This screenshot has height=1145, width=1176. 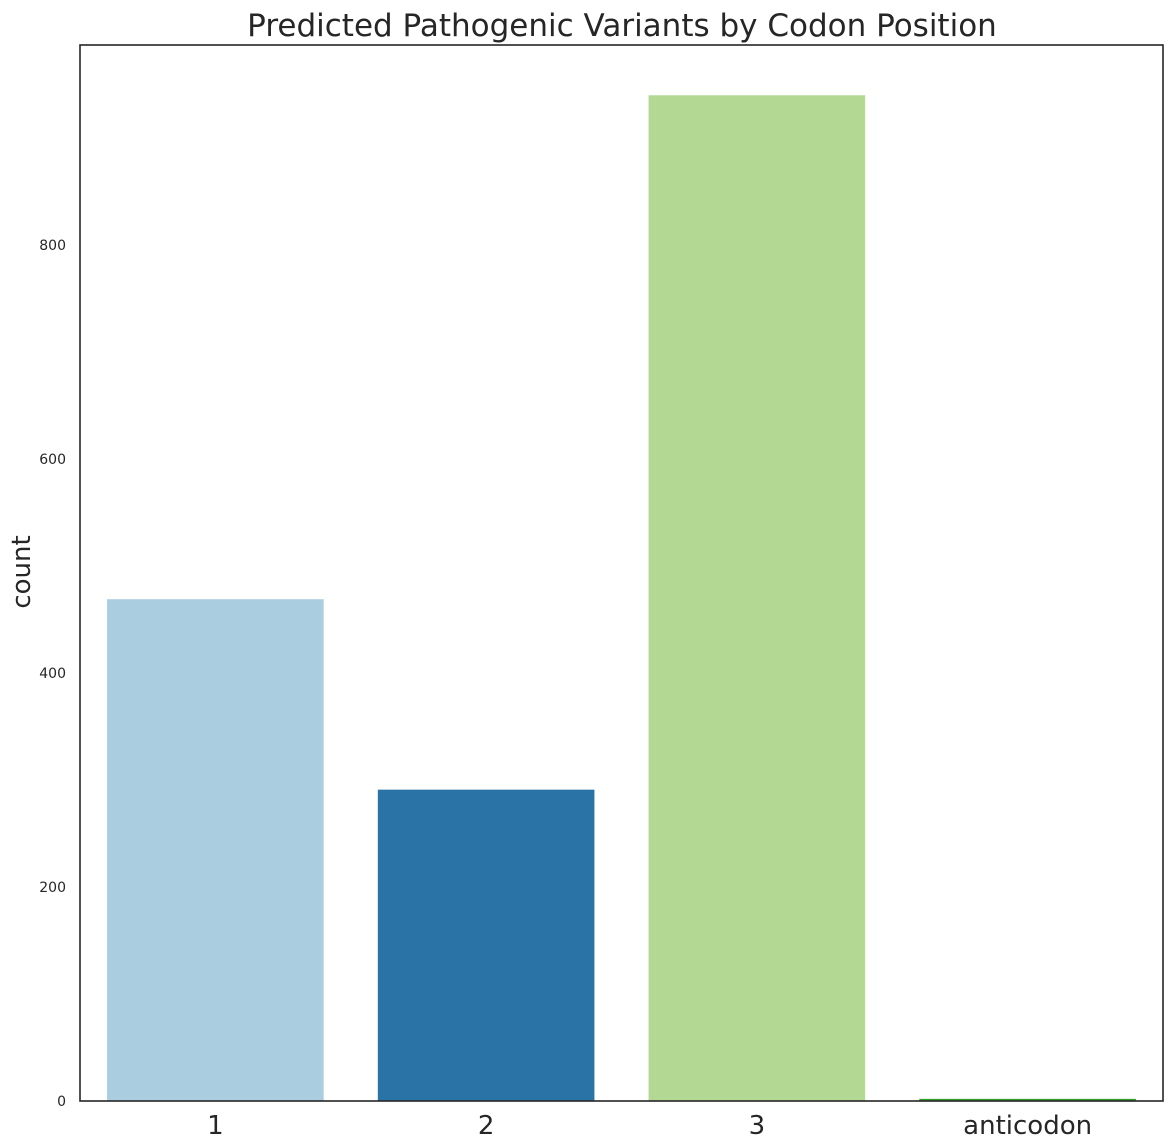 I want to click on bar-anticodon, so click(x=1027, y=1099).